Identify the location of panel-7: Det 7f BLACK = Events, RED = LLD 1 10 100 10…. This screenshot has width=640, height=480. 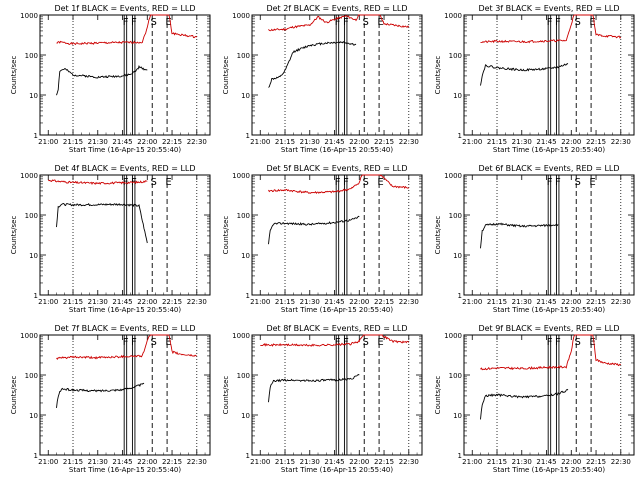
(110, 399).